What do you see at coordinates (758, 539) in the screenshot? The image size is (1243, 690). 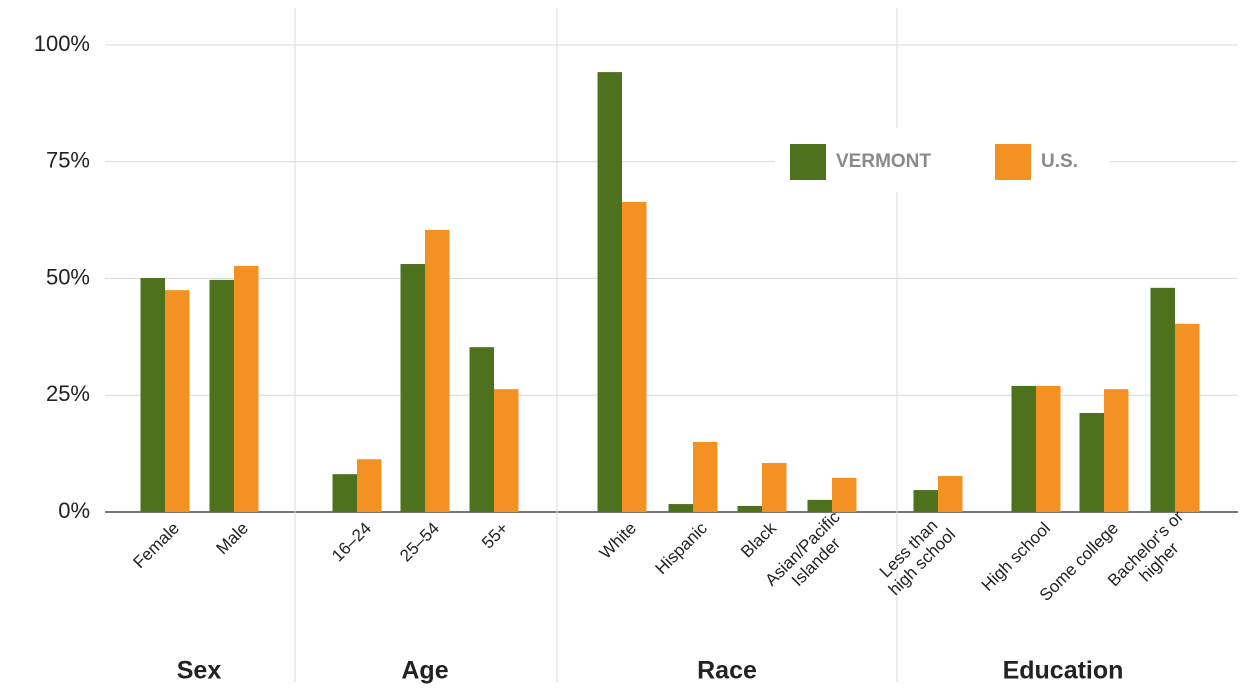 I see `x-tick-label: Black` at bounding box center [758, 539].